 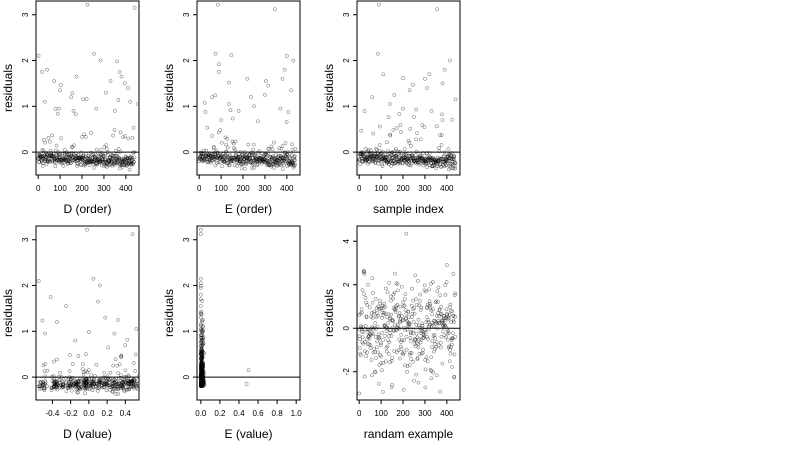 What do you see at coordinates (25, 376) in the screenshot?
I see `y-tick-label: 0` at bounding box center [25, 376].